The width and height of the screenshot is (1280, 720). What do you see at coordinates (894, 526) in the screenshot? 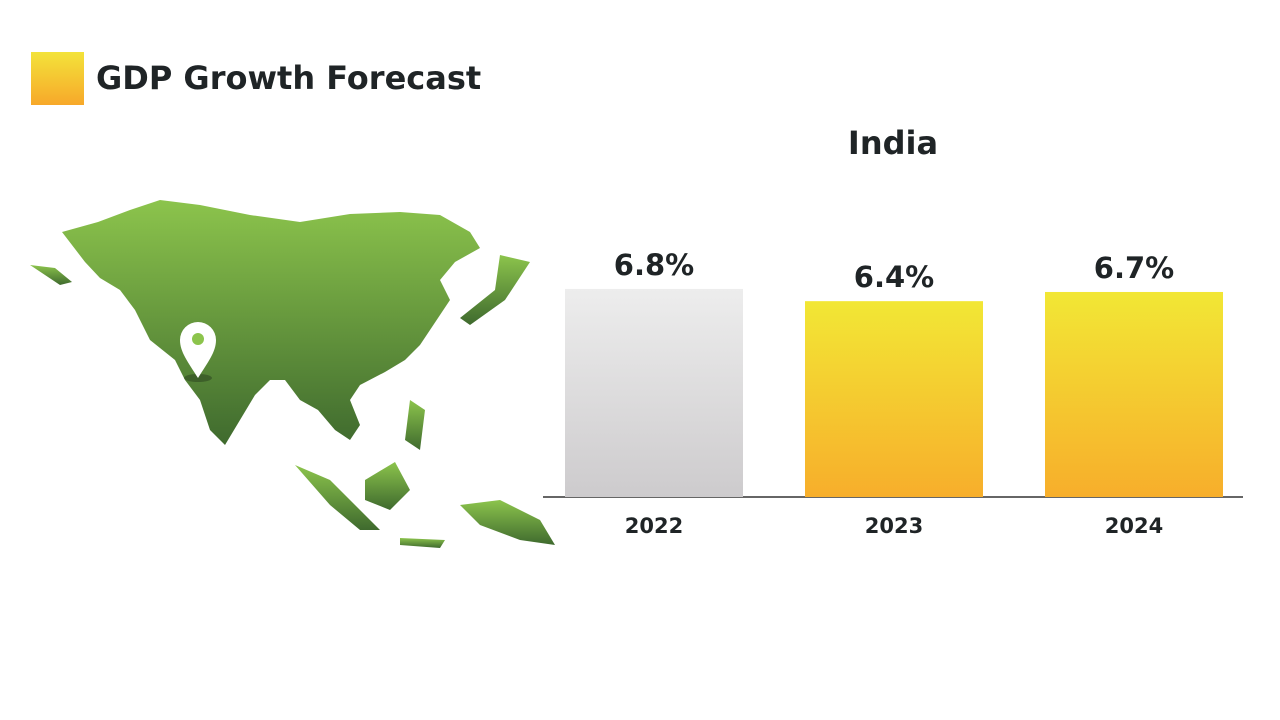
I see `x-tick-label: 2023` at bounding box center [894, 526].